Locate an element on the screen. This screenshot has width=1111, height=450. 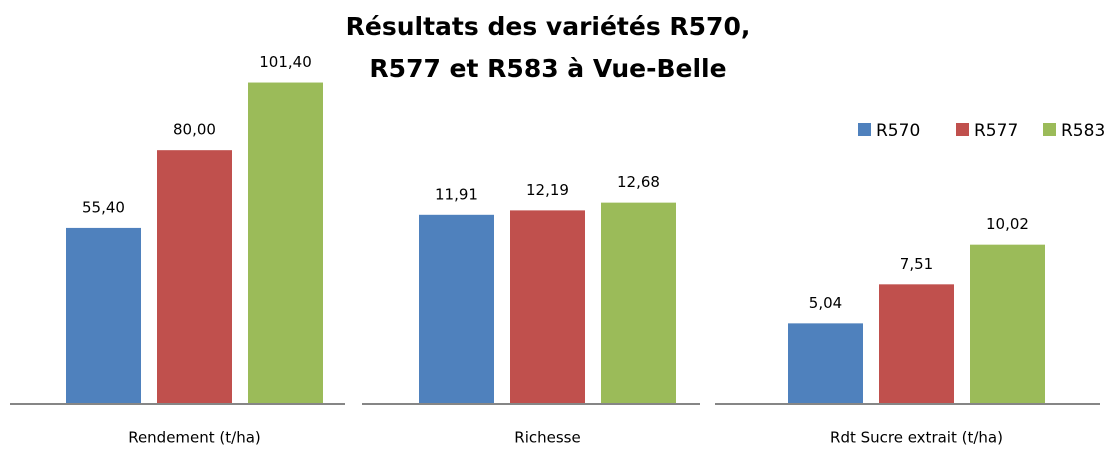
value-label: 101,40 is located at coordinates (285, 62).